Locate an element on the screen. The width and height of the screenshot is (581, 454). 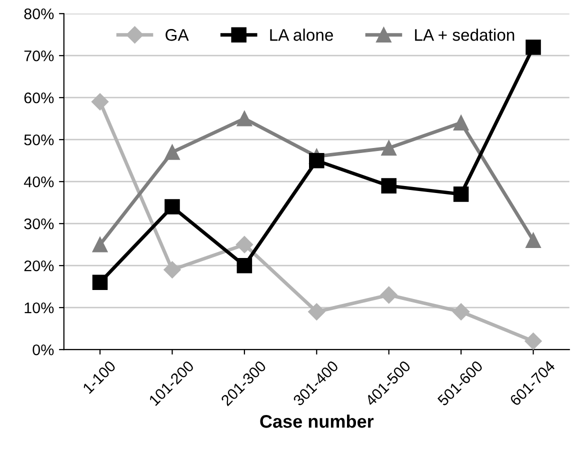
y-tick-label: 70% is located at coordinates (39, 56).